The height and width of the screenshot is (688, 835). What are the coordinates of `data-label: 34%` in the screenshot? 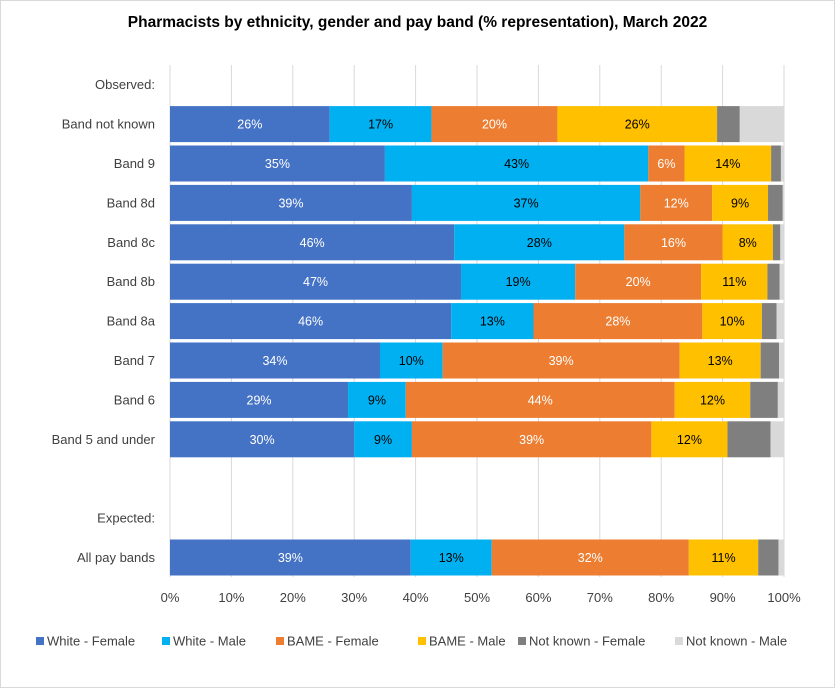 It's located at (274, 361).